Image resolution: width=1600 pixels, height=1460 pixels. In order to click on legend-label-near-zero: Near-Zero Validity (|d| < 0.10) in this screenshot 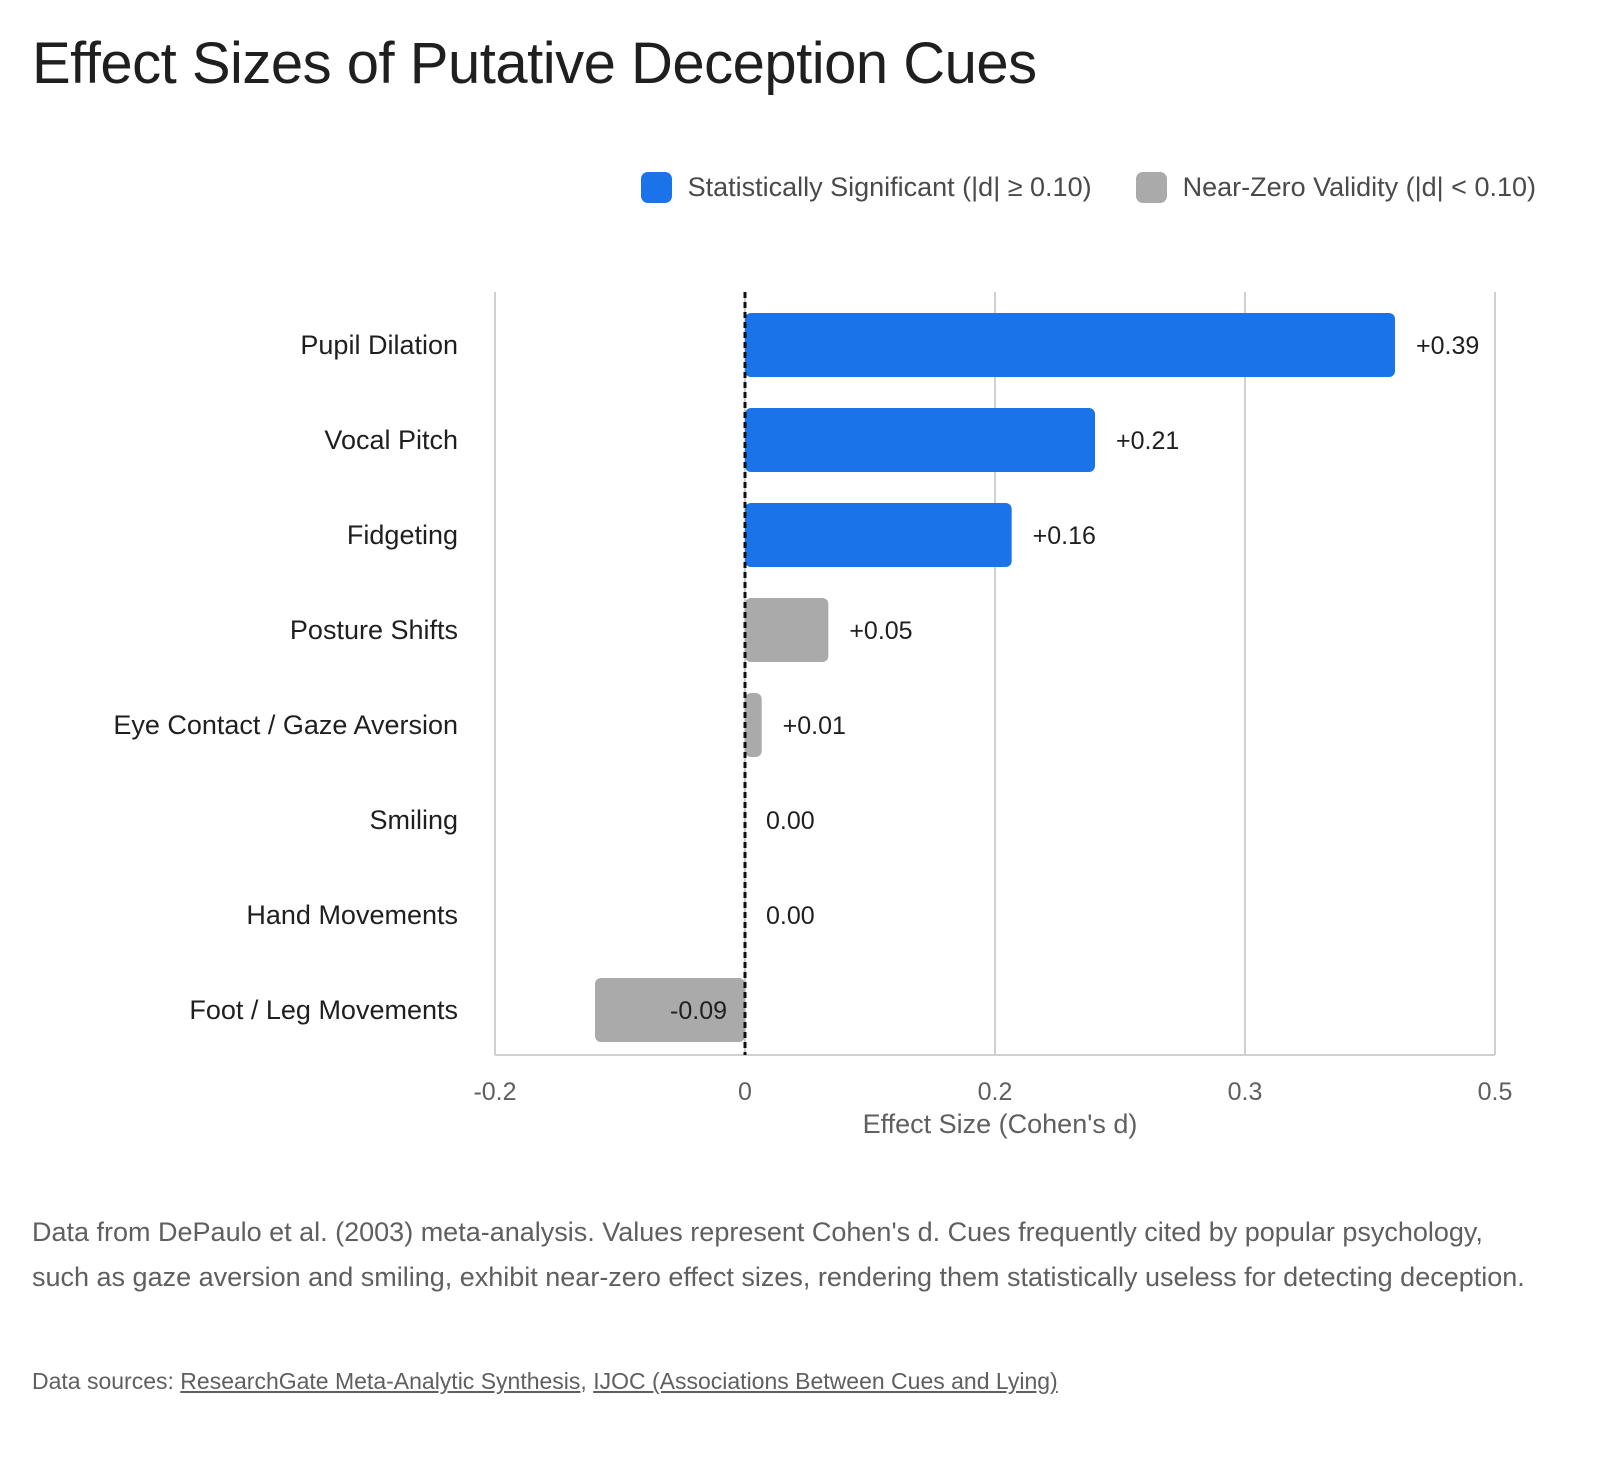, I will do `click(1359, 187)`.